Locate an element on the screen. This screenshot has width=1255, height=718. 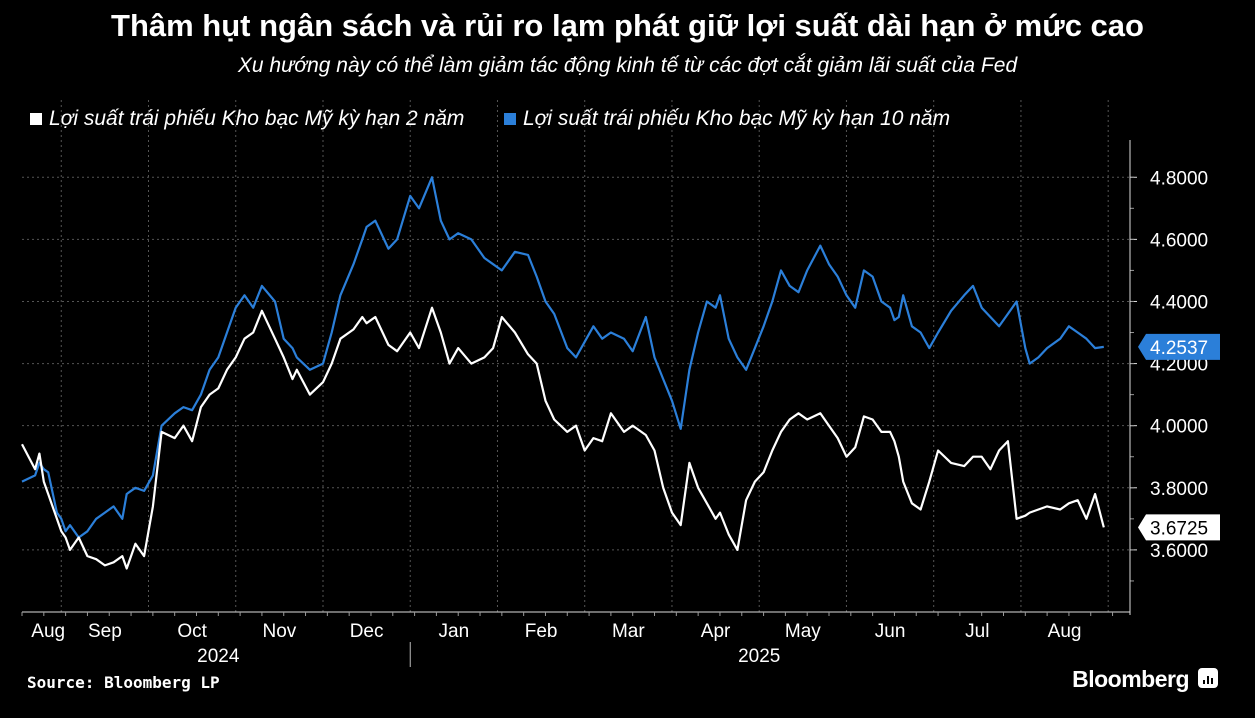
last-value-label: 4.2537 is located at coordinates (1179, 348).